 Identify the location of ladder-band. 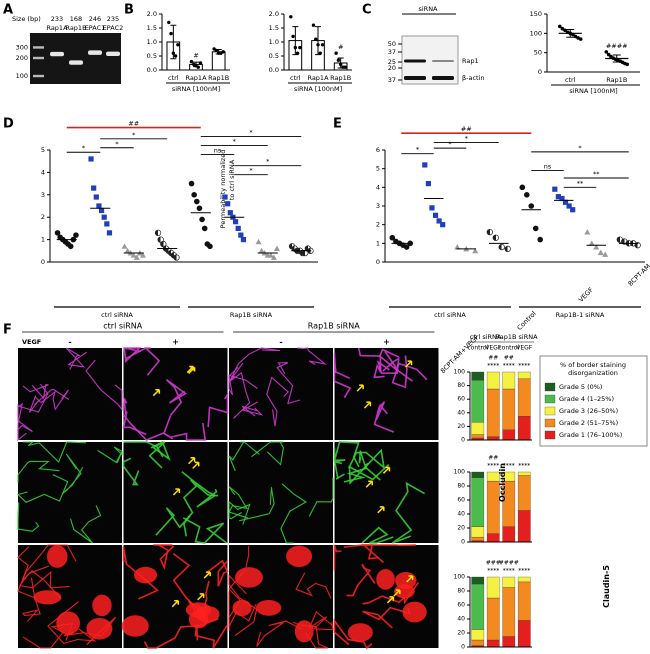
(38, 47).